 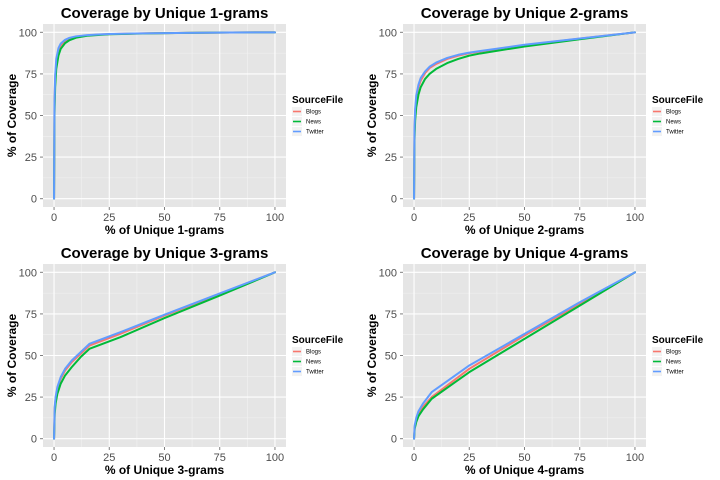 What do you see at coordinates (165, 253) in the screenshot?
I see `chart-title: Coverage by Unique 3-grams` at bounding box center [165, 253].